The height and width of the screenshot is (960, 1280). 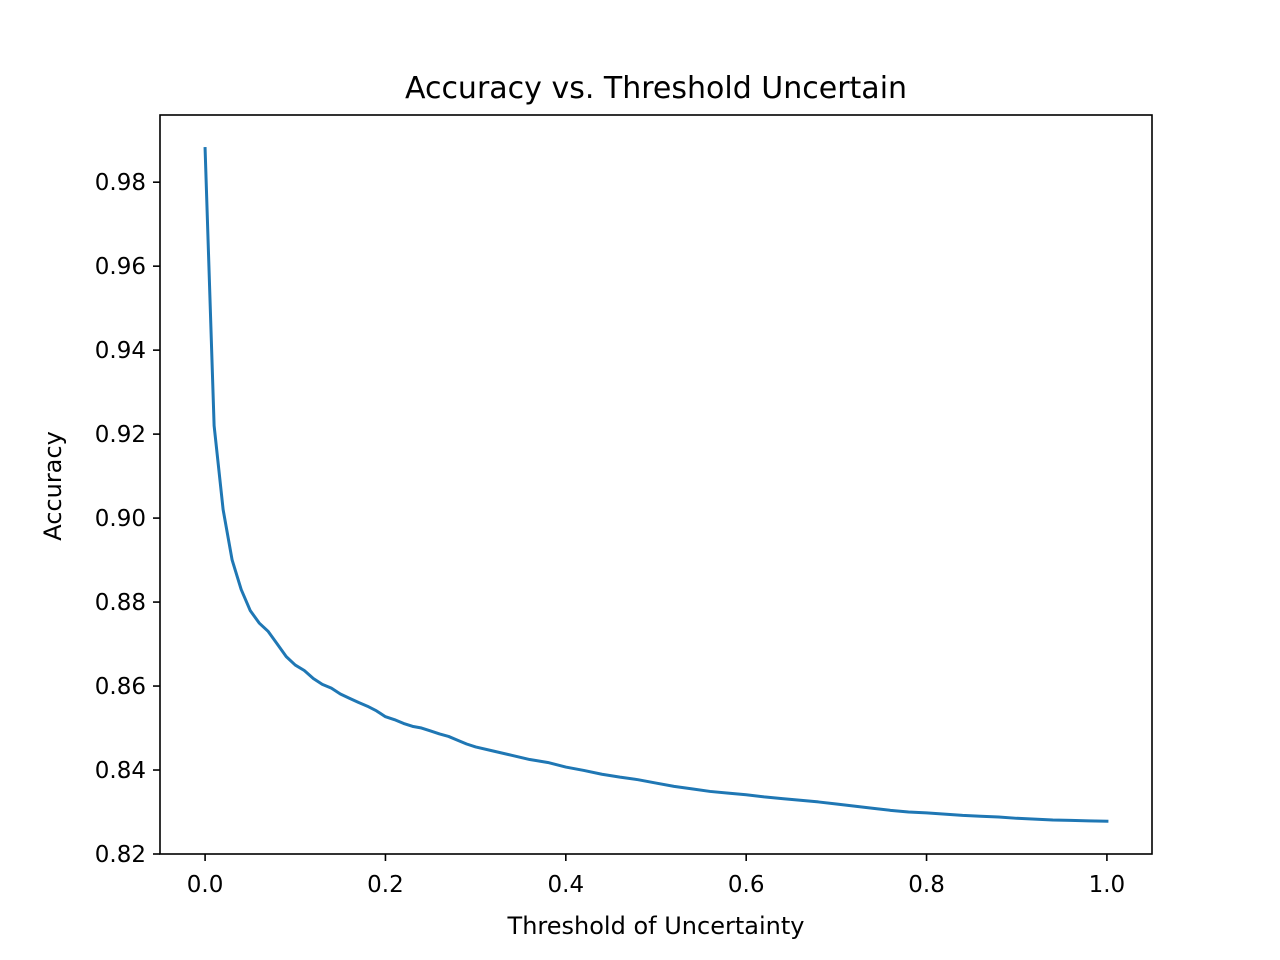 I want to click on x-tick-label: 0.8, so click(x=926, y=885).